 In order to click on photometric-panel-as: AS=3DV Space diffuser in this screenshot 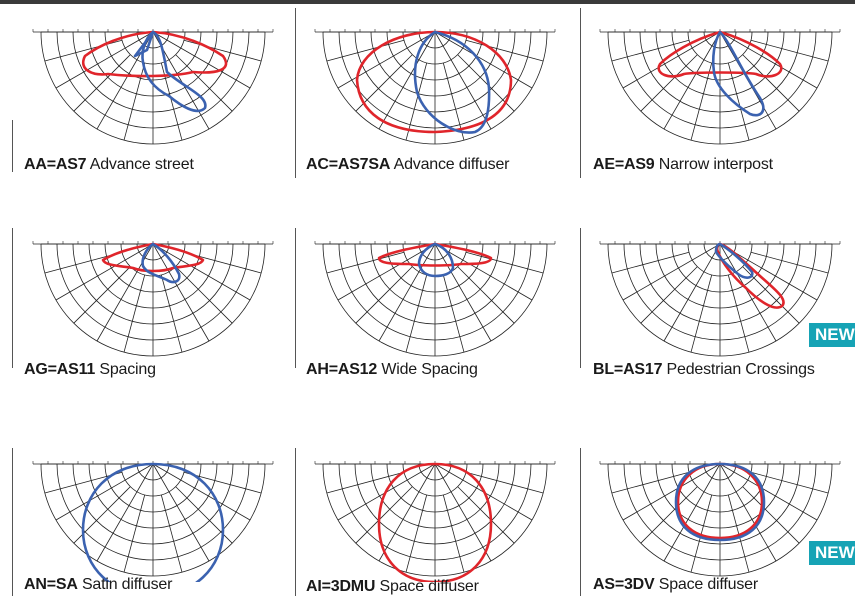, I will do `click(724, 532)`.